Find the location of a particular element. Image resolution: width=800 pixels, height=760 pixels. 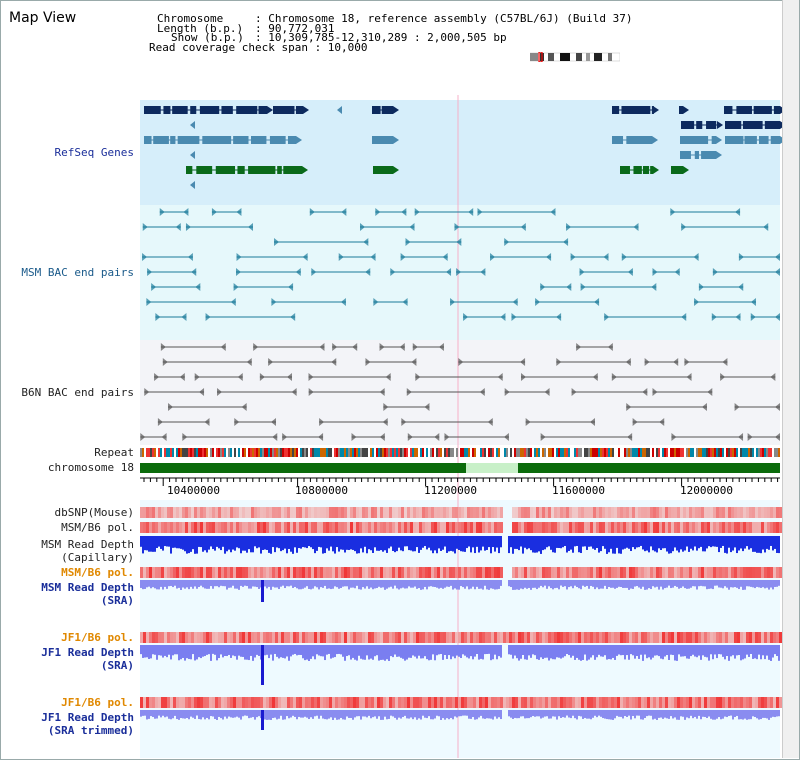

chromosome-label: chromosome 18 is located at coordinates (90, 467).